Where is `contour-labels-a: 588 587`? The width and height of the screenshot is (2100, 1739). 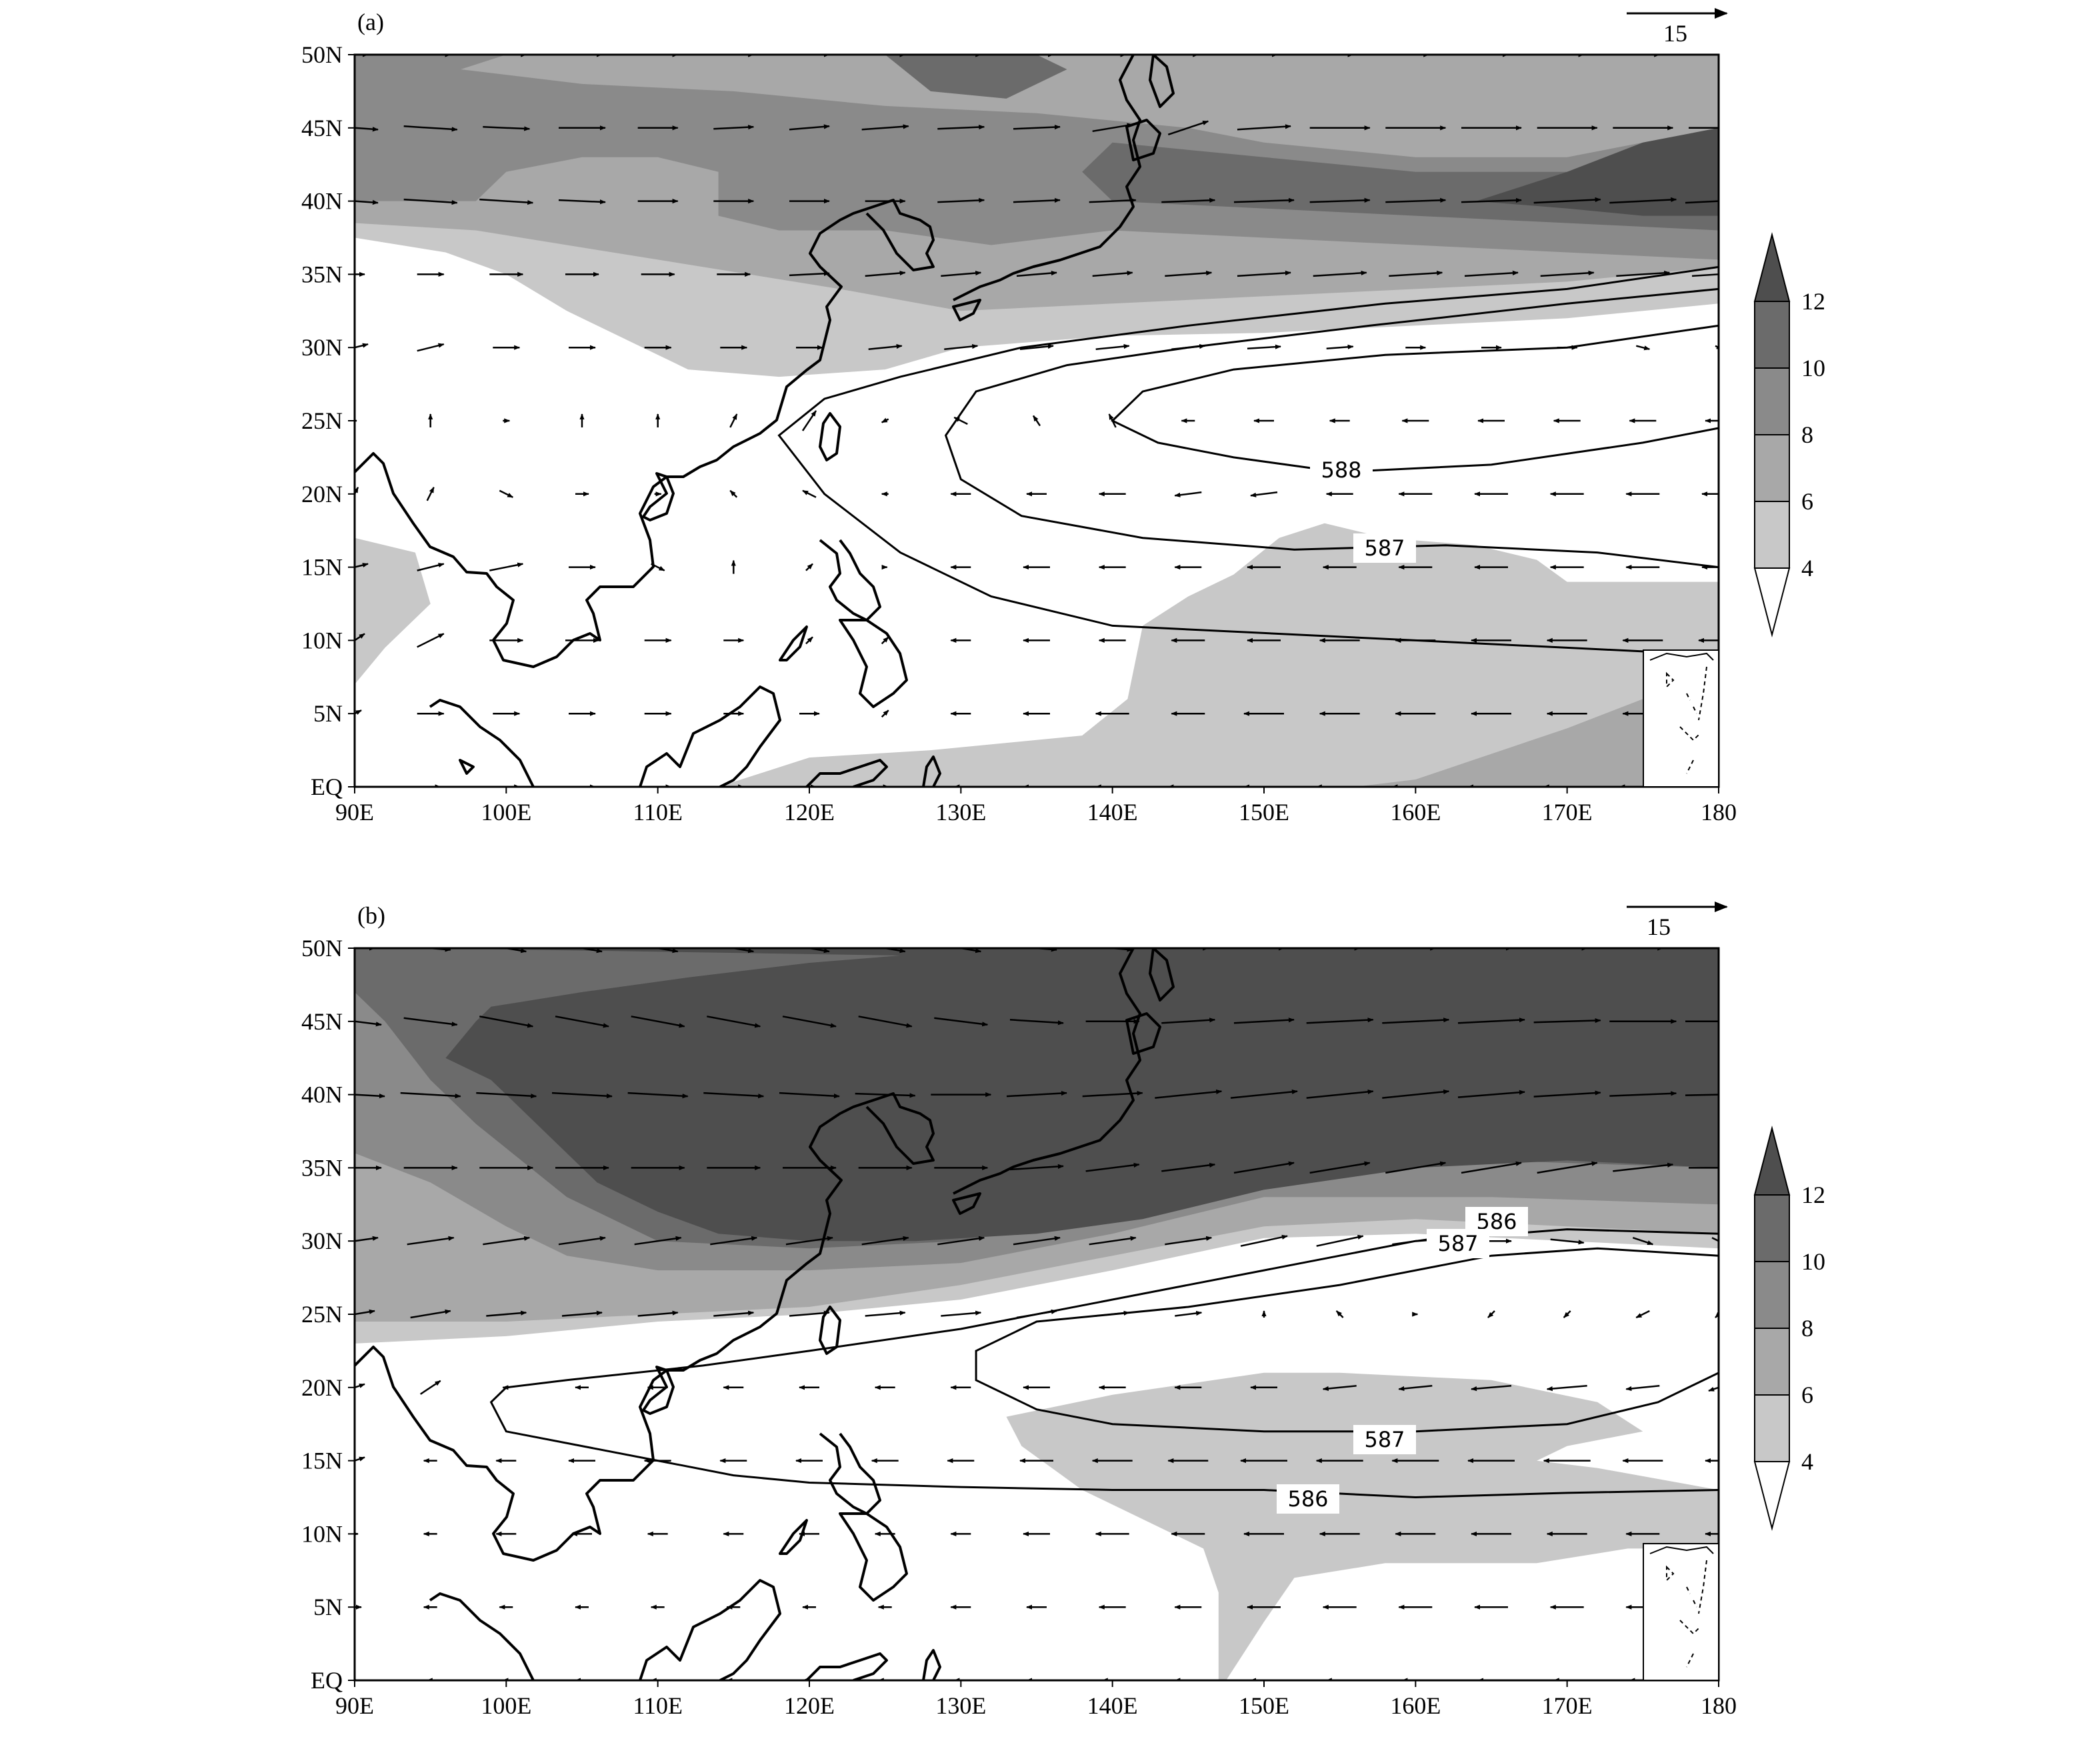 contour-labels-a: 588 587 is located at coordinates (1363, 509).